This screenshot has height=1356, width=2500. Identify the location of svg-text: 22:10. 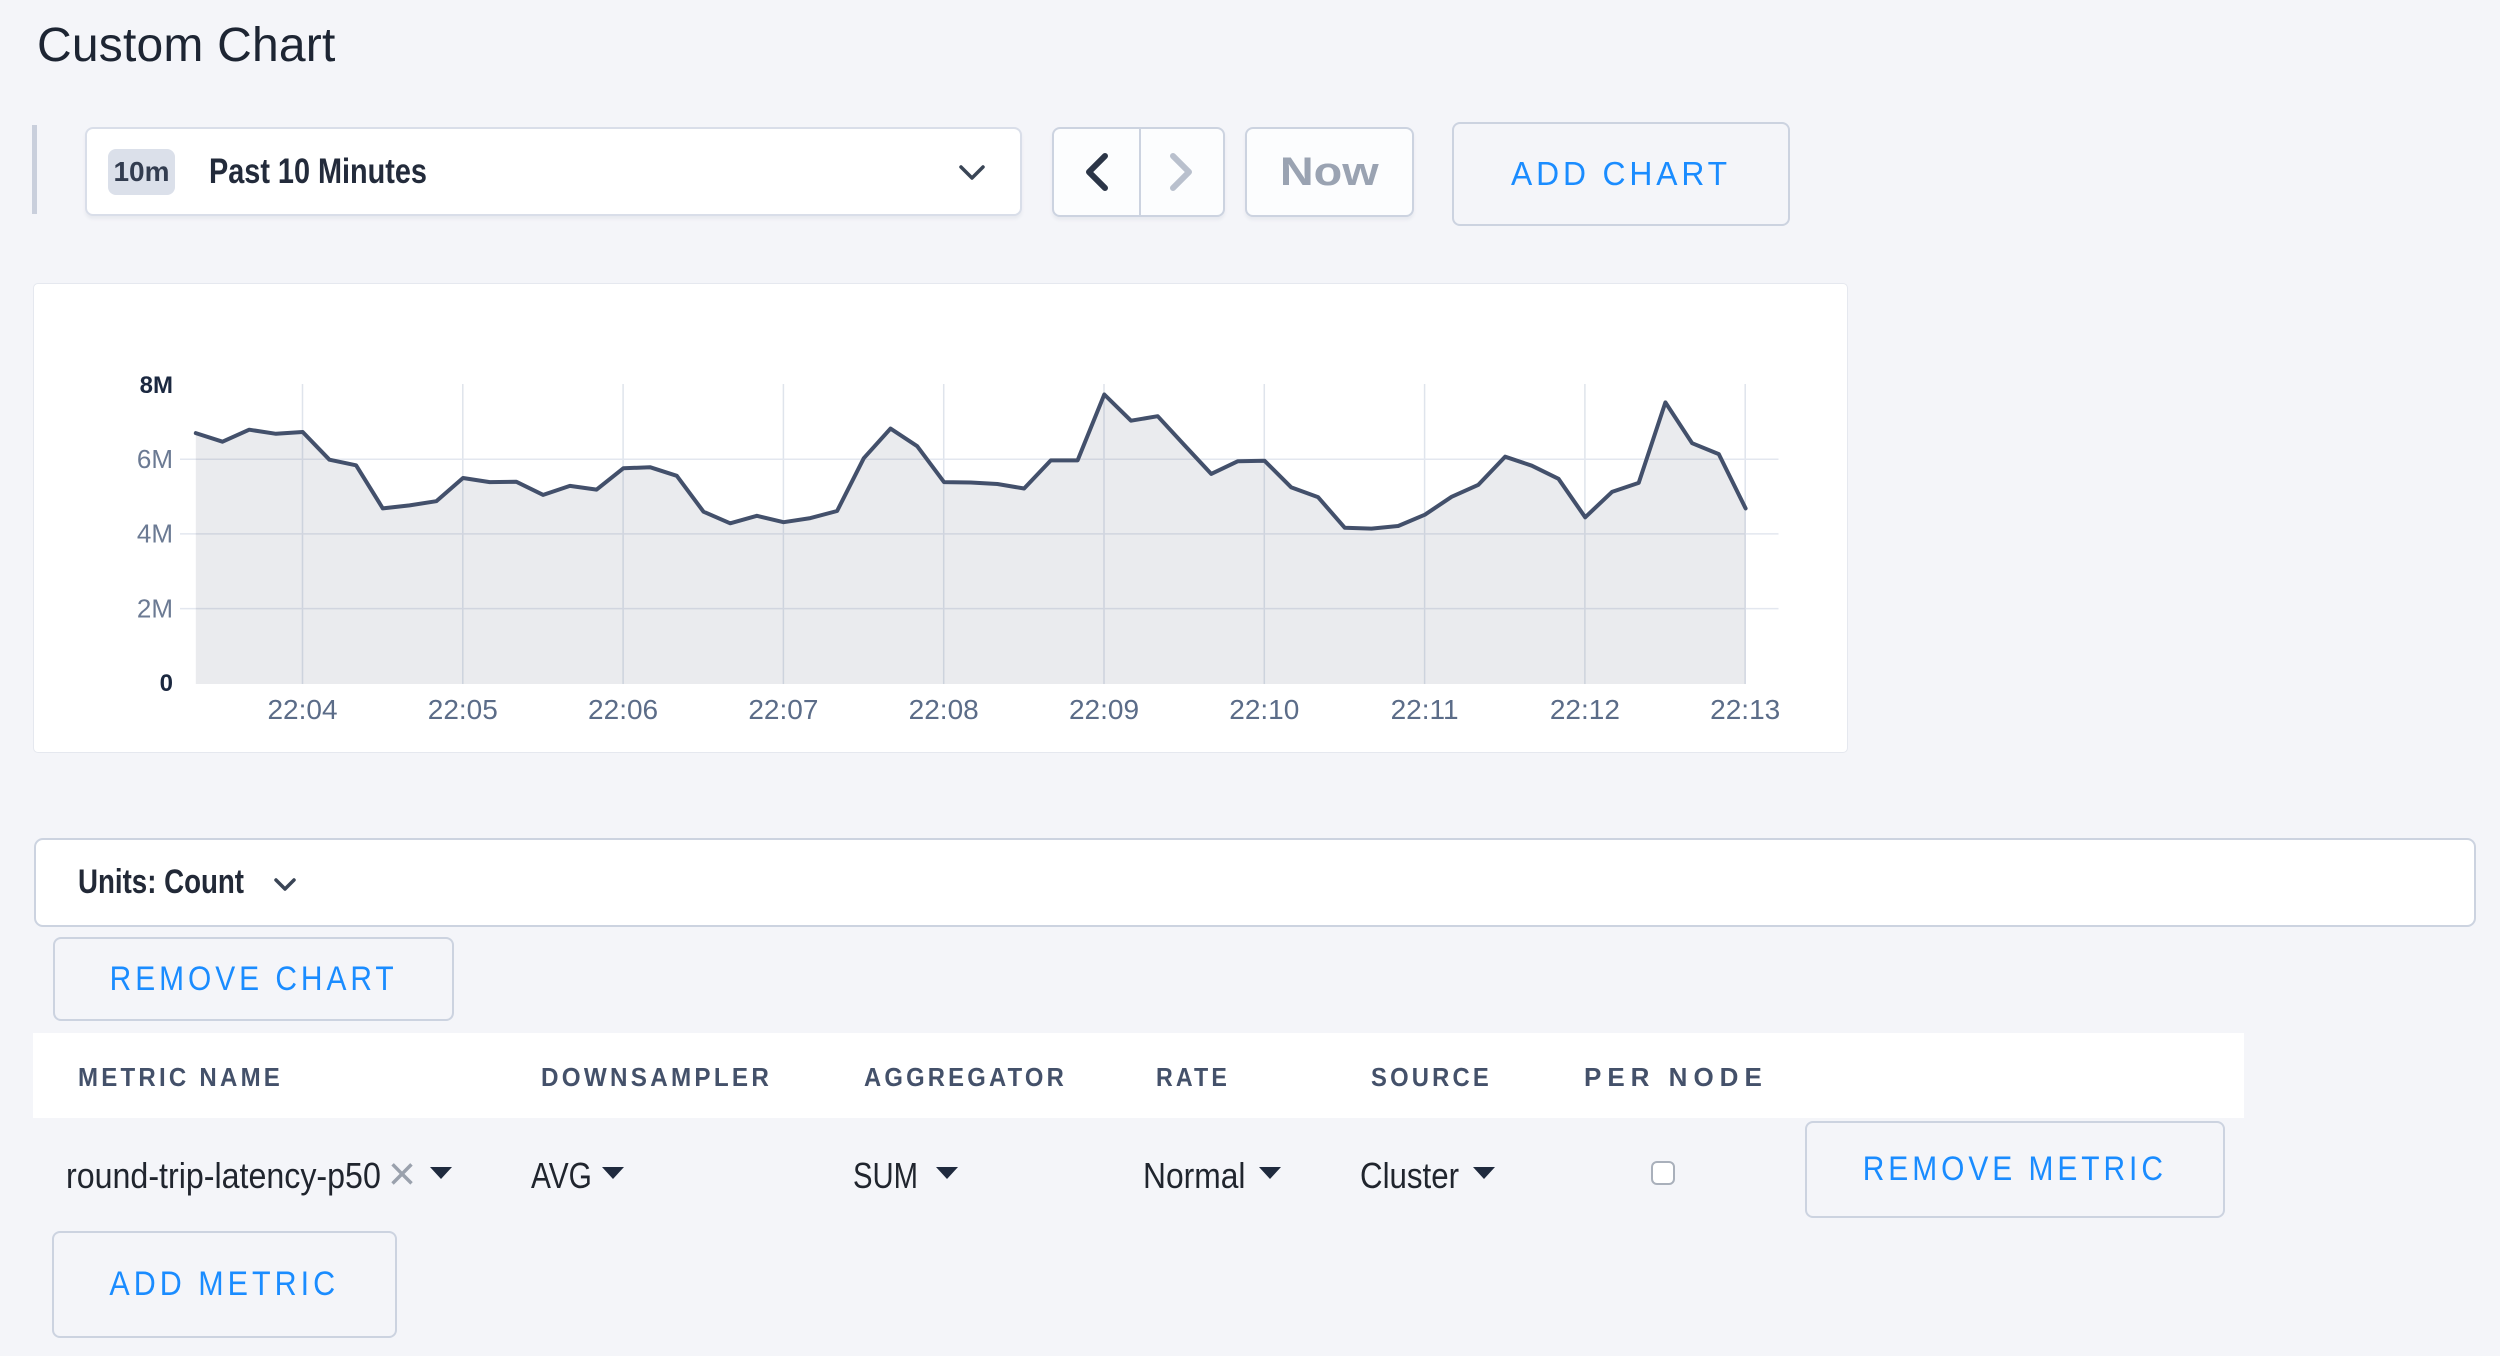
(1264, 709).